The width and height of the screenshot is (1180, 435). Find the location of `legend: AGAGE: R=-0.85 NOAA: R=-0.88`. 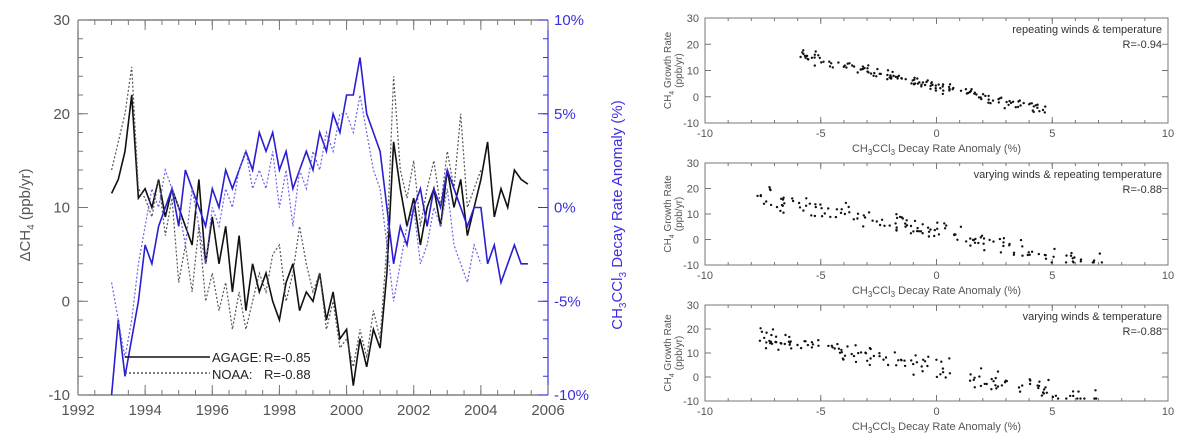

legend: AGAGE: R=-0.85 NOAA: R=-0.88 is located at coordinates (218, 366).